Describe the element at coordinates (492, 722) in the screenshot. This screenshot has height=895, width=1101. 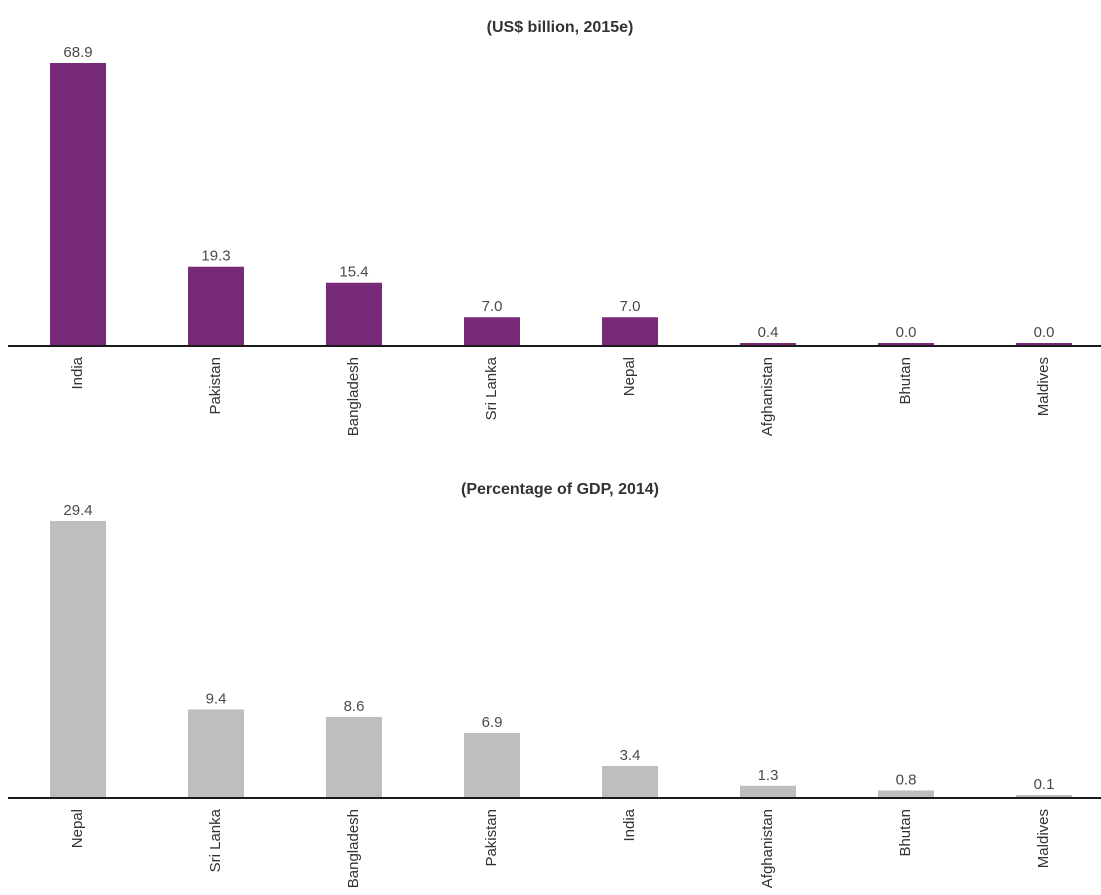
I see `data-label: 6.9` at that location.